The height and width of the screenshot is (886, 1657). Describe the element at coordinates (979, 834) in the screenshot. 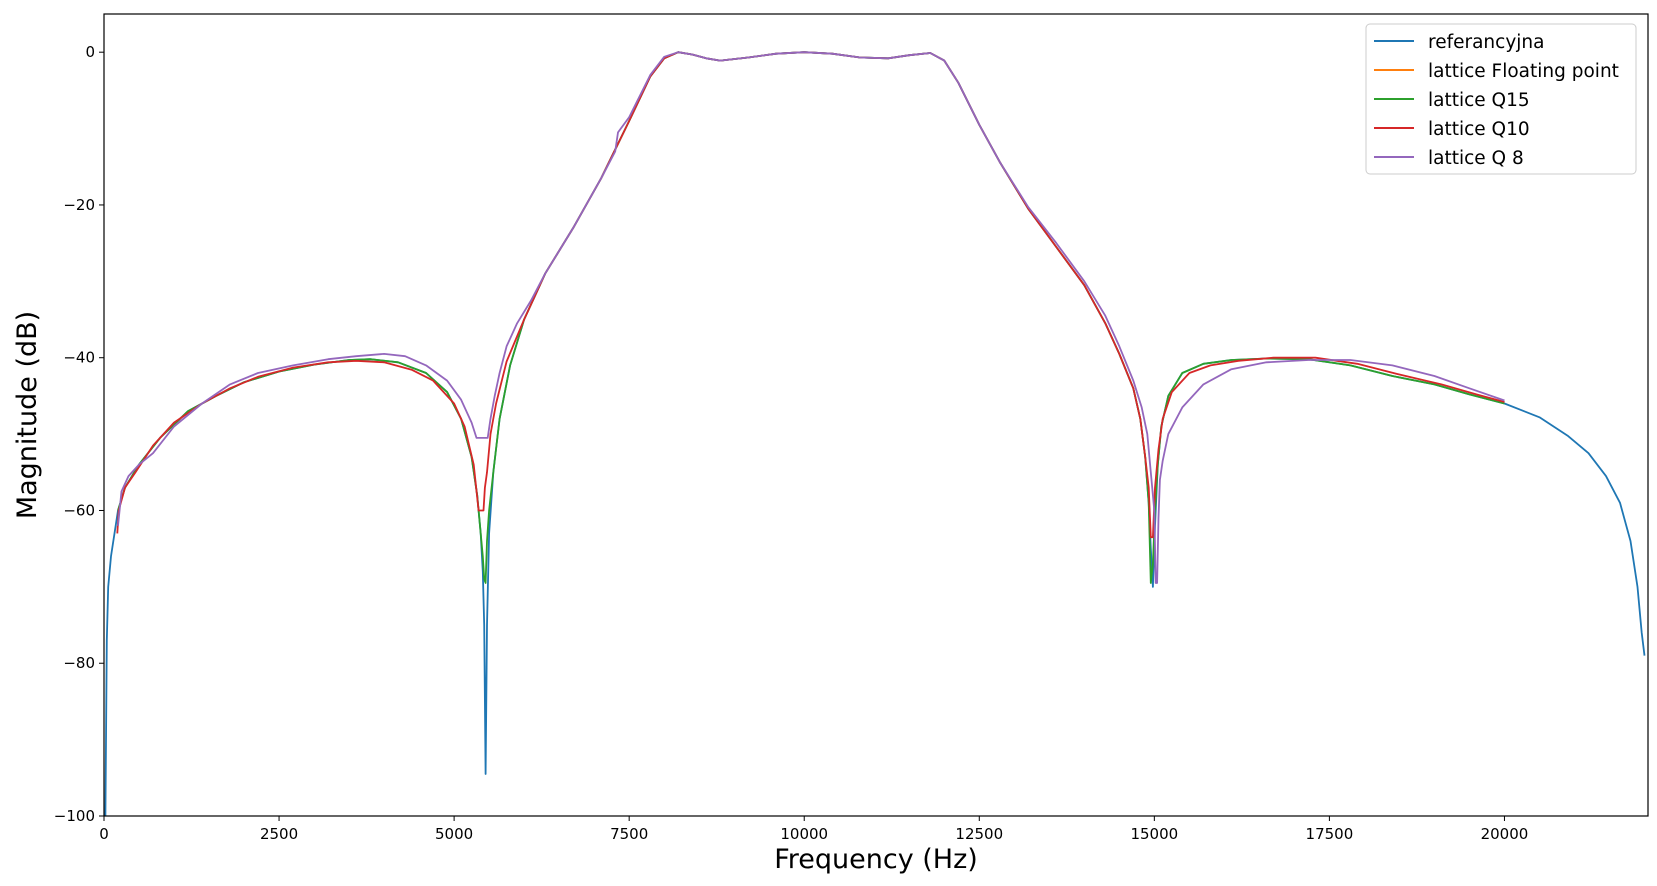

I see `x-tick-label: 12500` at that location.